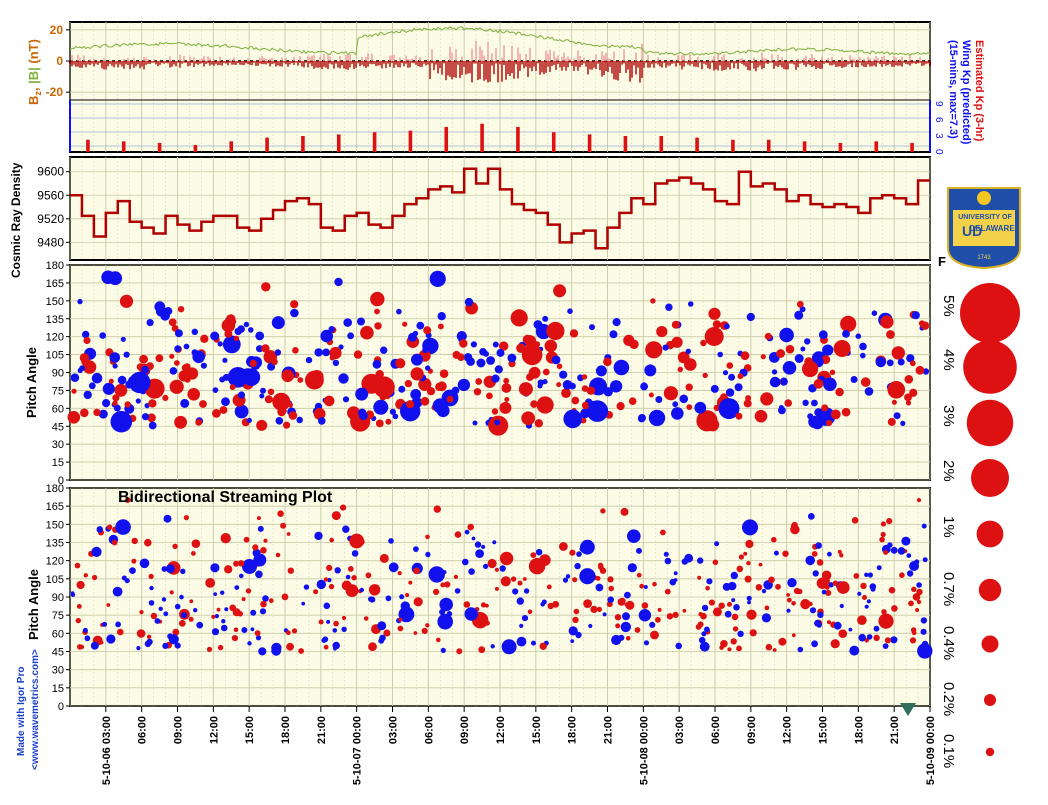 The image size is (1048, 805). I want to click on x-tick-label: 06:00, so click(716, 730).